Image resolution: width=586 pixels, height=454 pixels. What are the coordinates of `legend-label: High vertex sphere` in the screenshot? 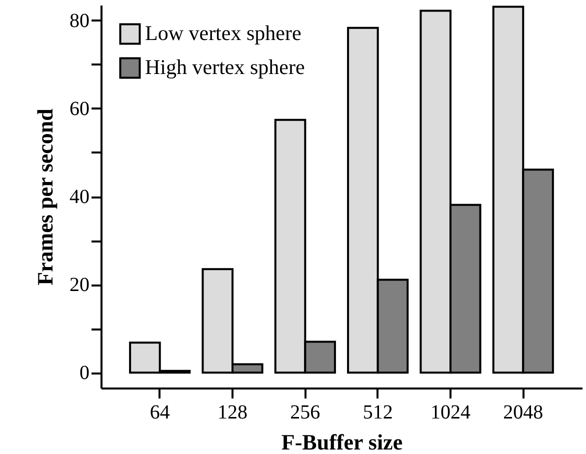 It's located at (225, 67).